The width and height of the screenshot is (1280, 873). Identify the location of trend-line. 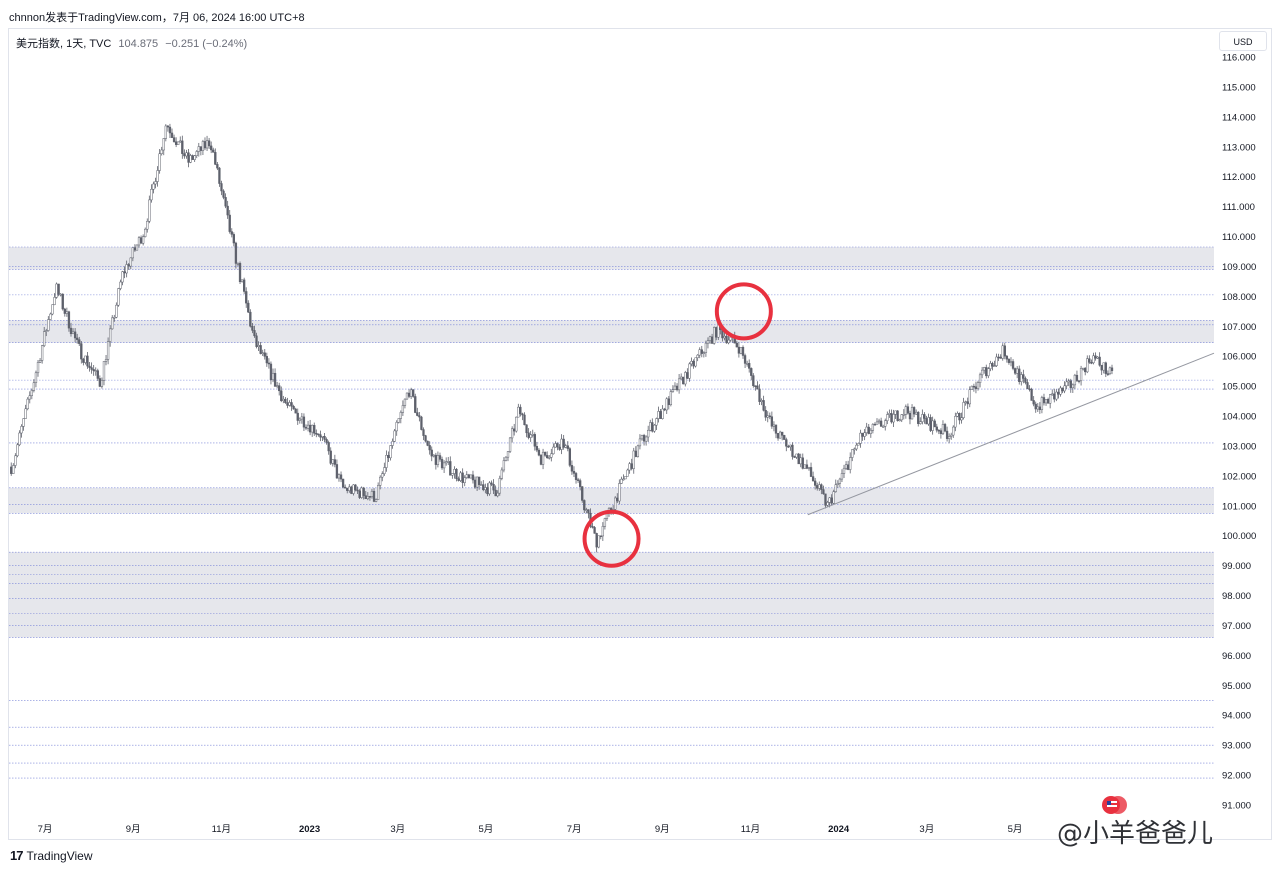
(1011, 434).